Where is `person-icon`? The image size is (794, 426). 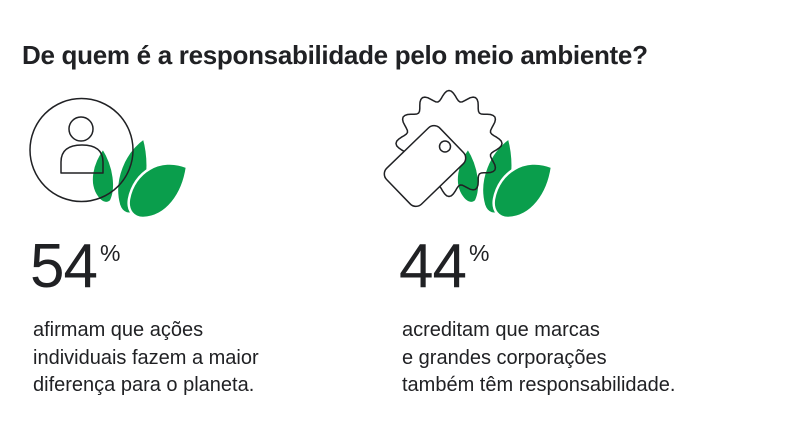
person-icon is located at coordinates (81, 150).